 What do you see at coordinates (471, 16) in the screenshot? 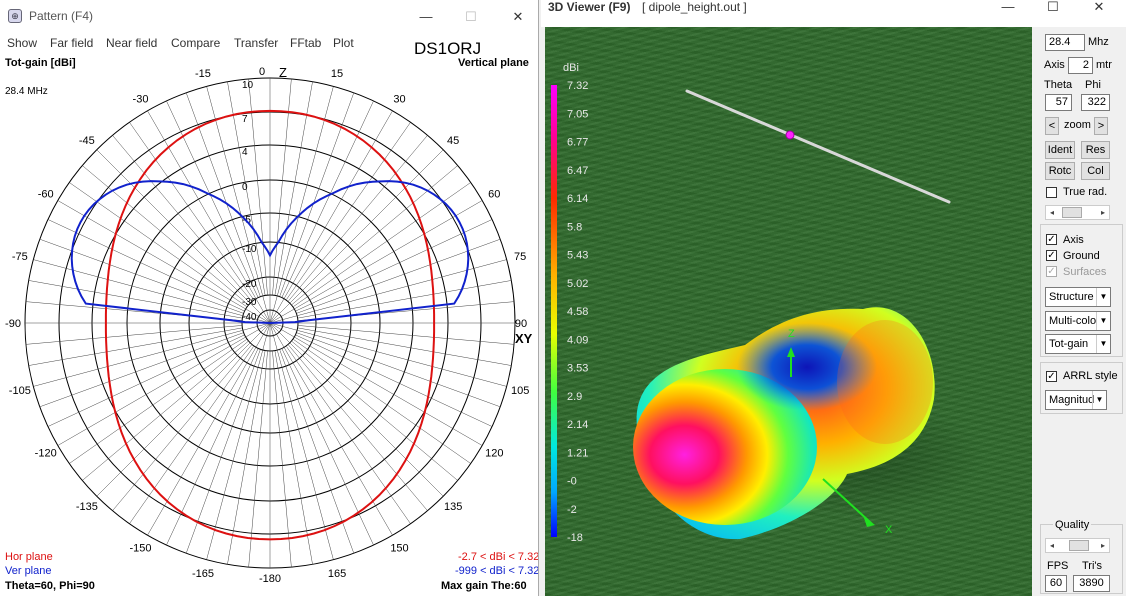
I see `maximize-button: ☐` at bounding box center [471, 16].